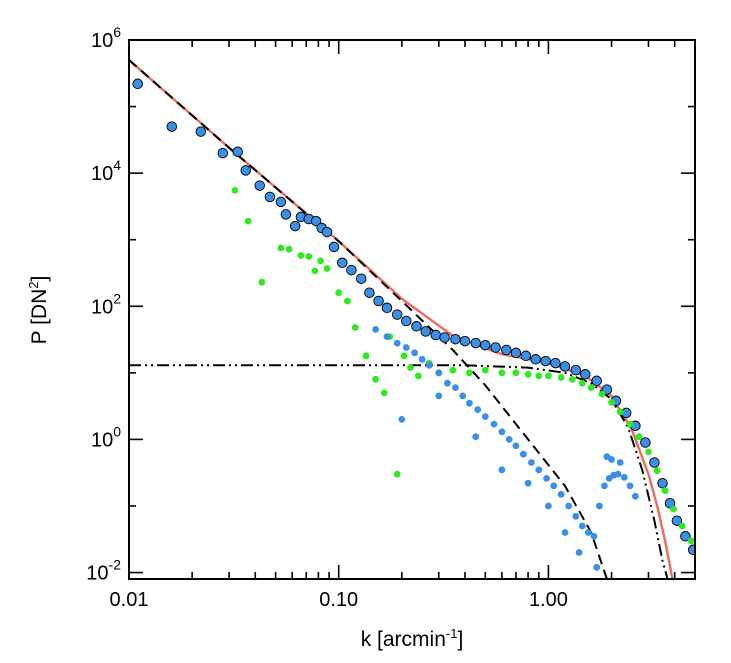 This screenshot has width=731, height=663. What do you see at coordinates (412, 638) in the screenshot?
I see `x-axis-label: k [arcmin-1]` at bounding box center [412, 638].